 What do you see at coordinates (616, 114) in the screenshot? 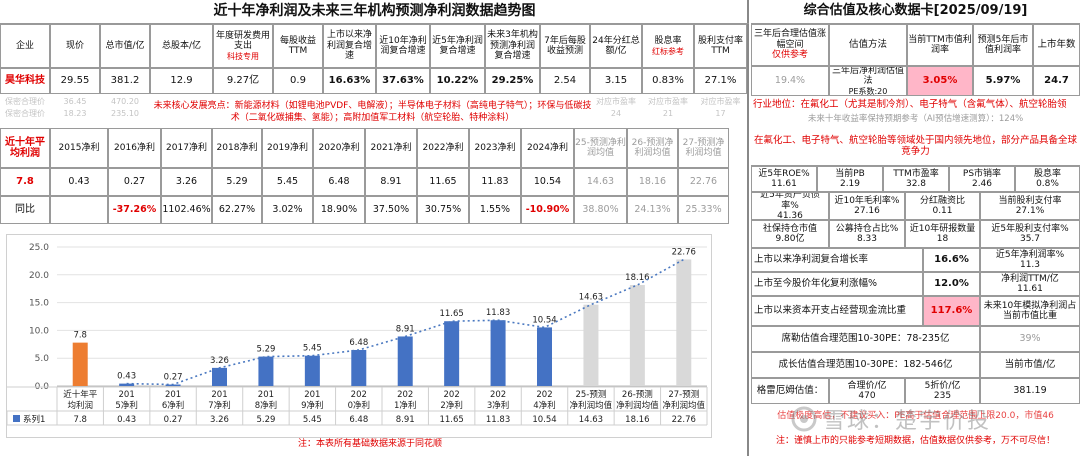
I see `faded-pe-value: 24` at bounding box center [616, 114].